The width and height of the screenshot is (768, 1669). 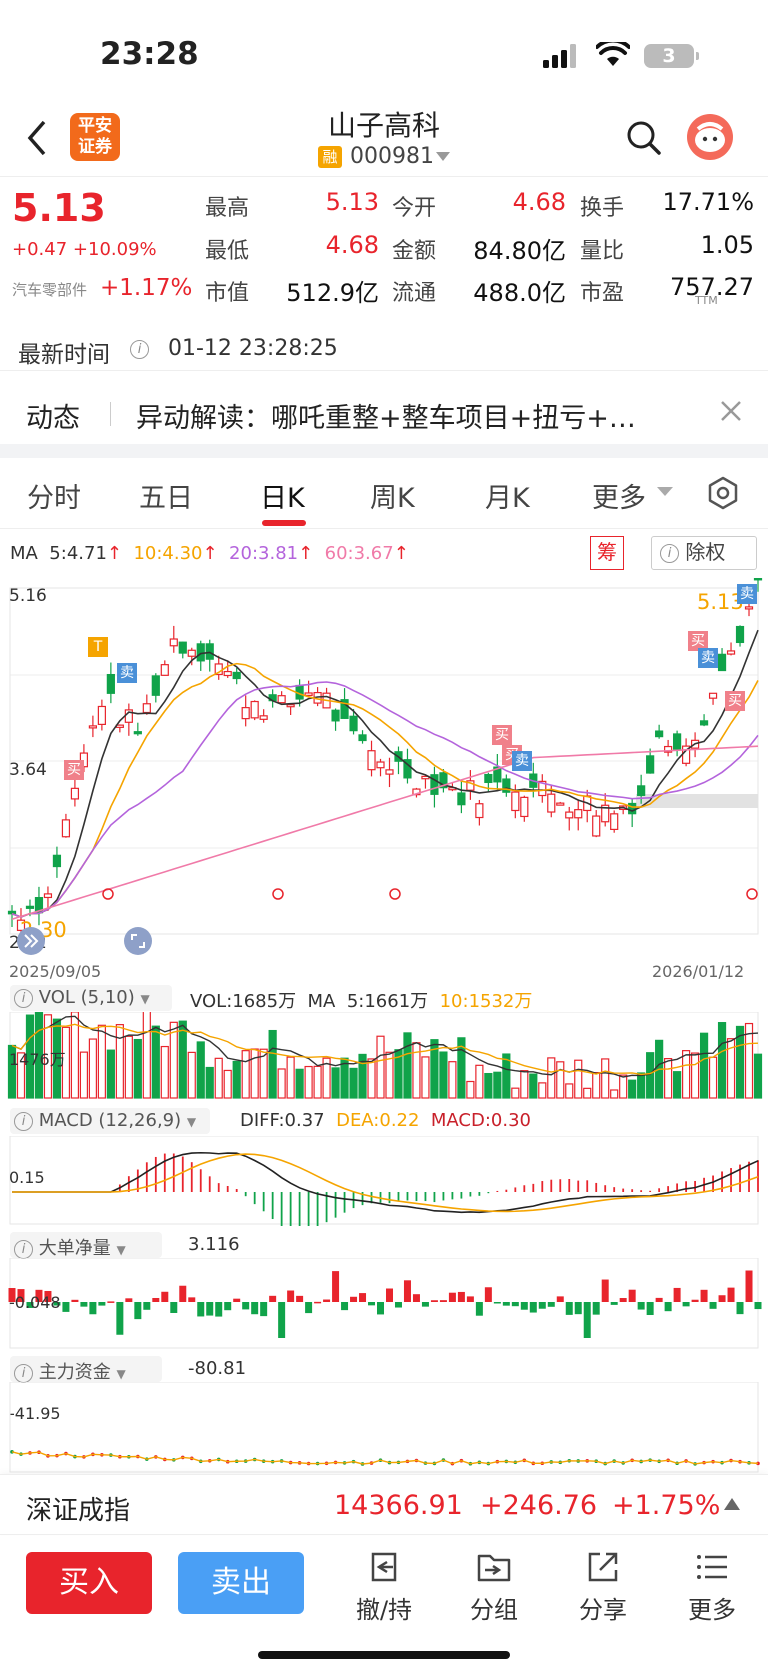 I want to click on tab-weekly-k: 周K, so click(x=392, y=498).